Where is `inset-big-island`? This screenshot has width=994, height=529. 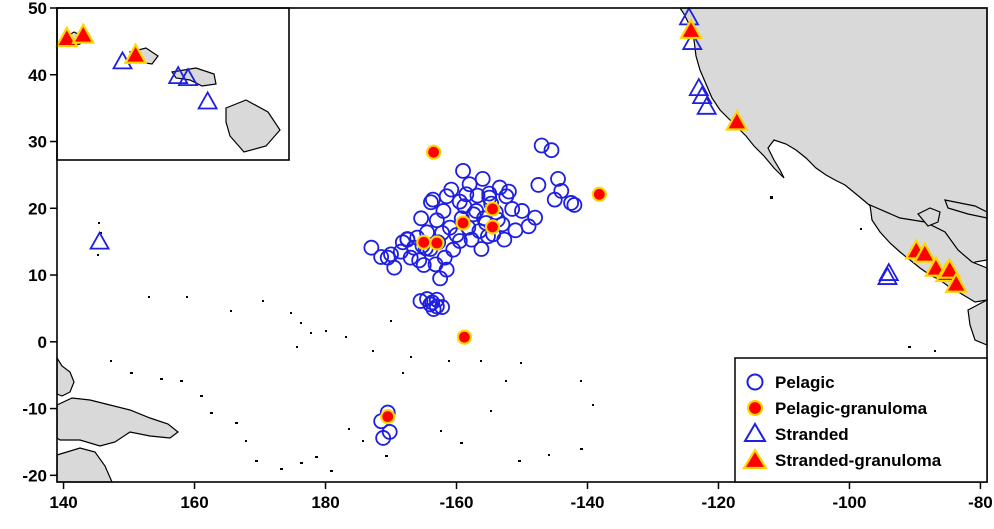
inset-big-island is located at coordinates (253, 126).